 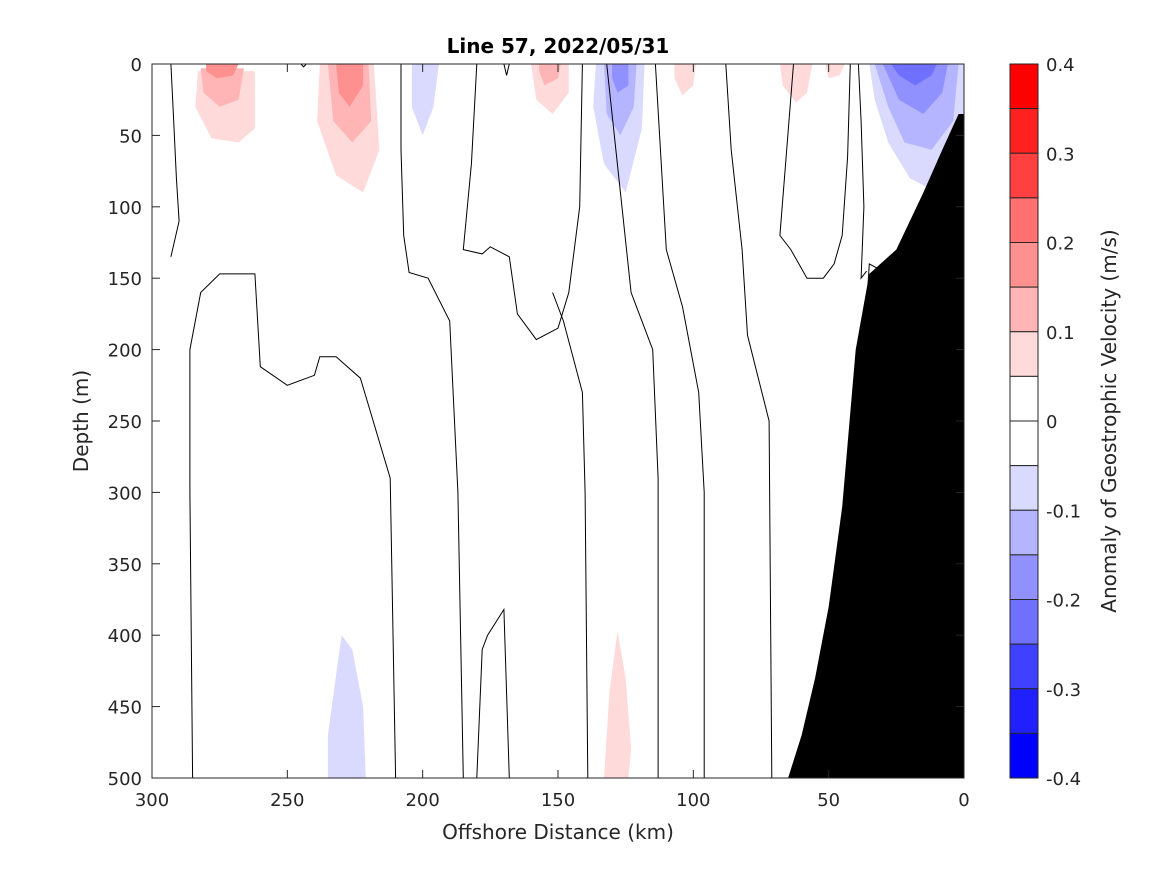 I want to click on colorbar-tick-label: 0, so click(x=1051, y=422).